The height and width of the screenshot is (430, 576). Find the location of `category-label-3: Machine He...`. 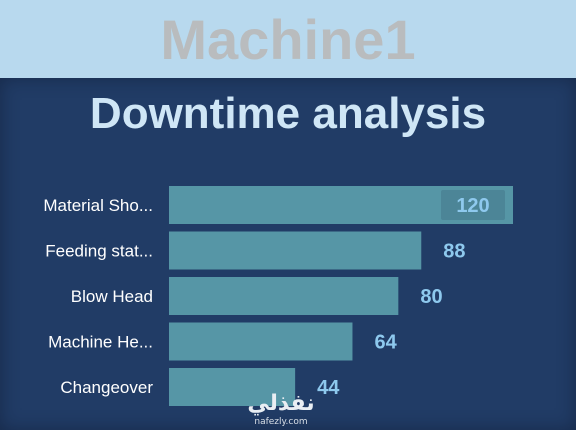

category-label-3: Machine He... is located at coordinates (100, 342).